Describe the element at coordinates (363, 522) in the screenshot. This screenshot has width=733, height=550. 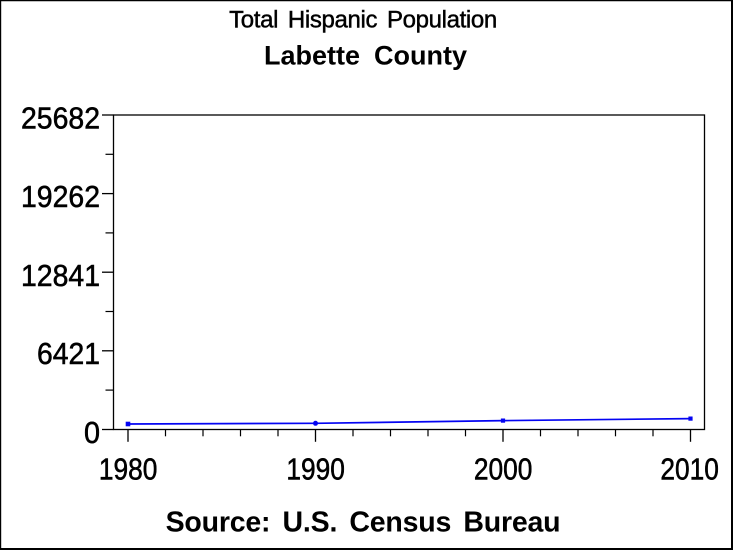
I see `svg-text: Source: U.S. Census Bureau` at that location.